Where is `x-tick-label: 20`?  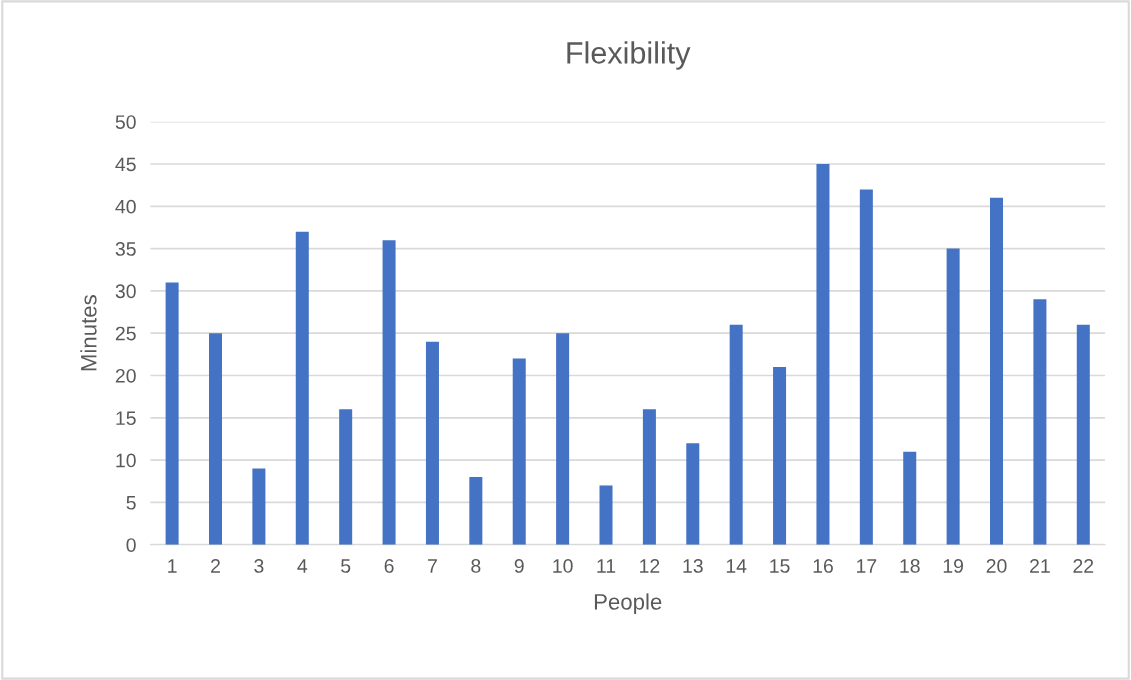 x-tick-label: 20 is located at coordinates (996, 566).